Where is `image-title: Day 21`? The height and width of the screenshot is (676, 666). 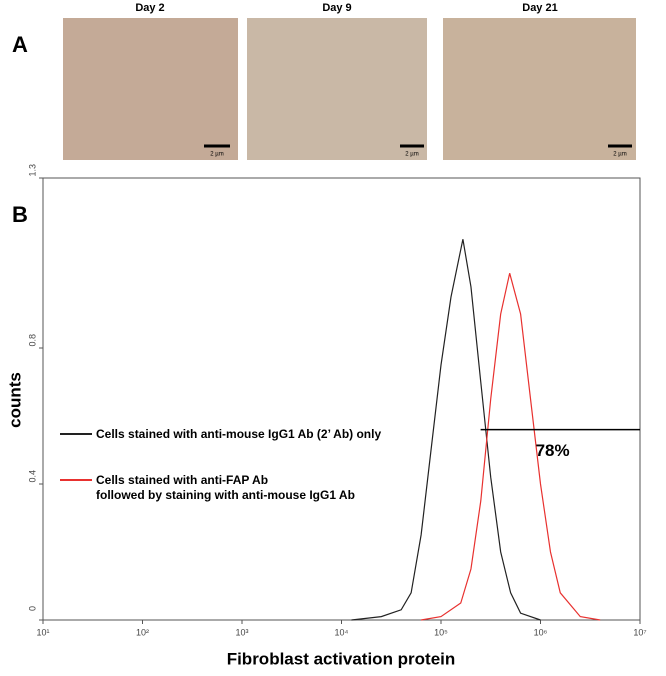 image-title: Day 21 is located at coordinates (539, 8).